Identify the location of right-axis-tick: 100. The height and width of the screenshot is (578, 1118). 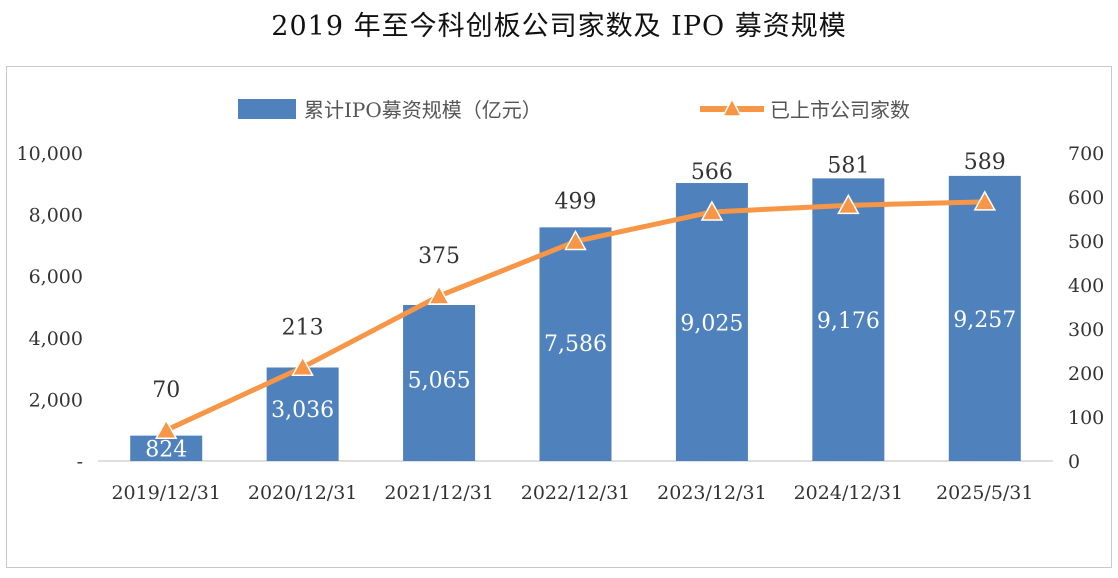
(1086, 418).